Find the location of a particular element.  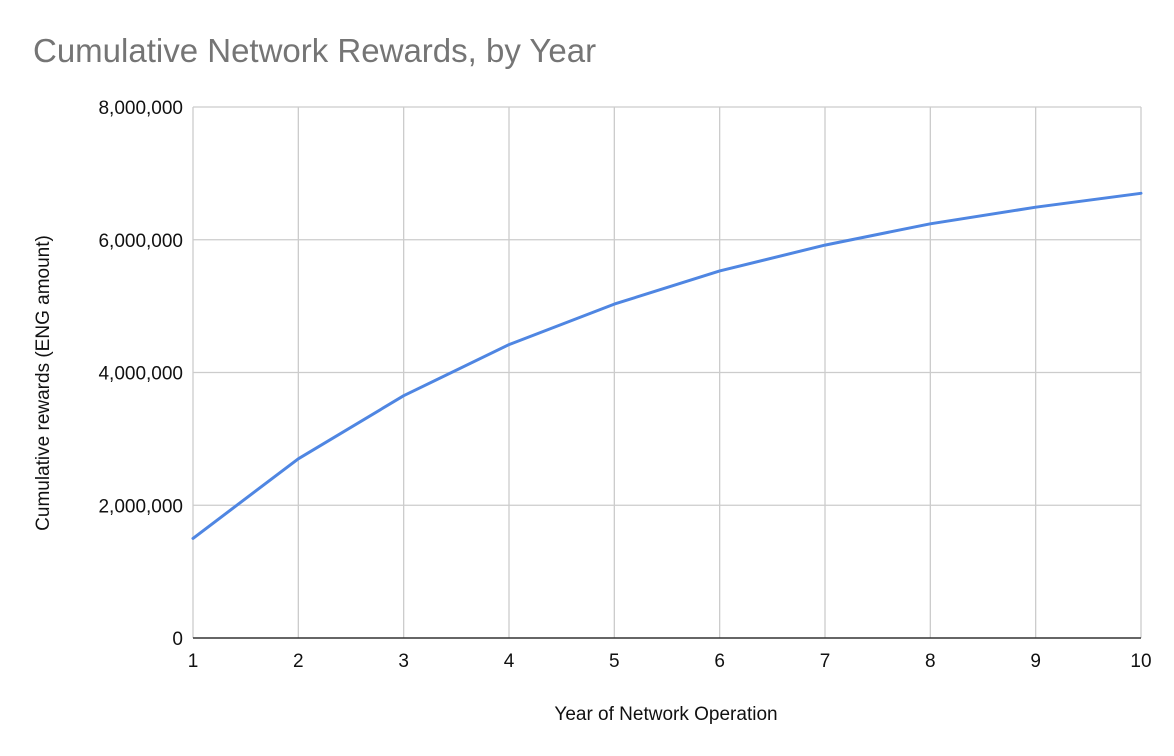

x-tick-label: 7 is located at coordinates (825, 661).